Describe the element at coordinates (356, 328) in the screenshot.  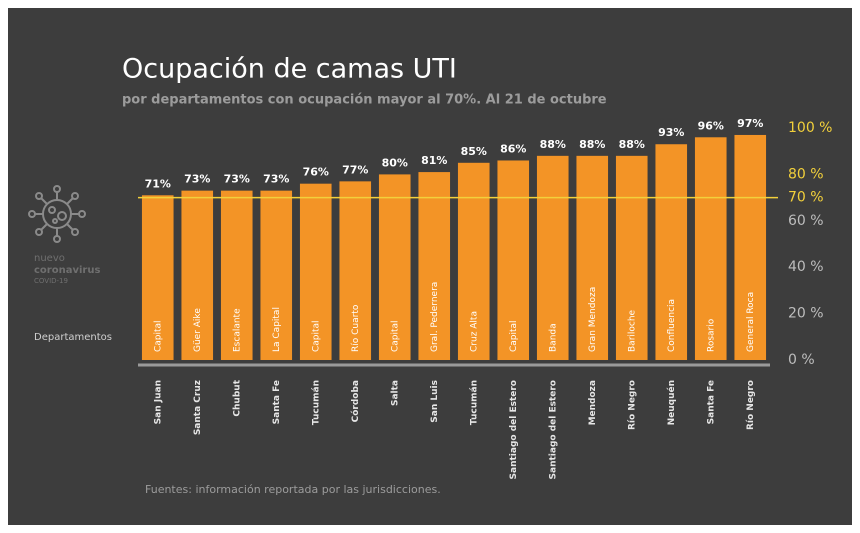
I see `department-label: Río Cuarto` at that location.